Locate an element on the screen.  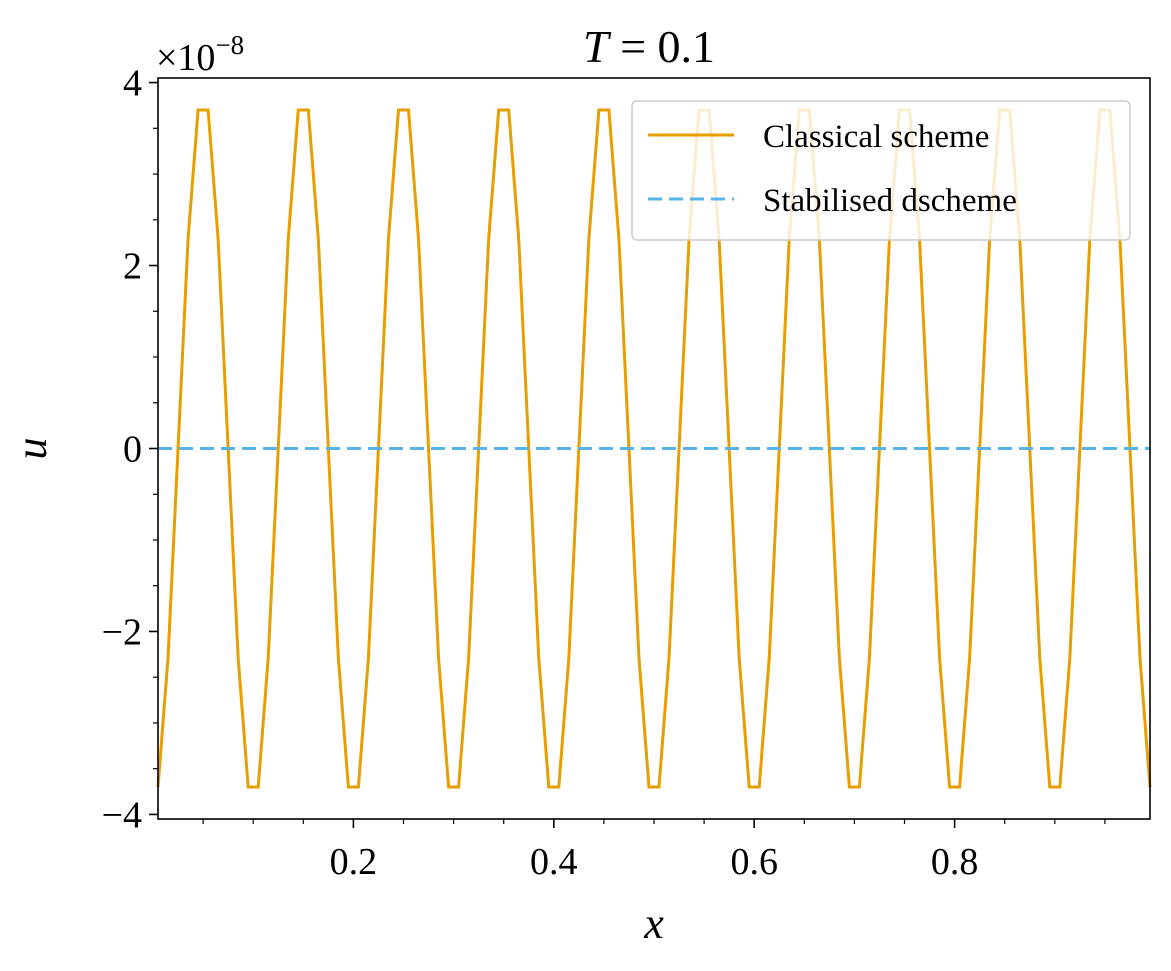
y-tick-label: 2 is located at coordinates (132, 267).